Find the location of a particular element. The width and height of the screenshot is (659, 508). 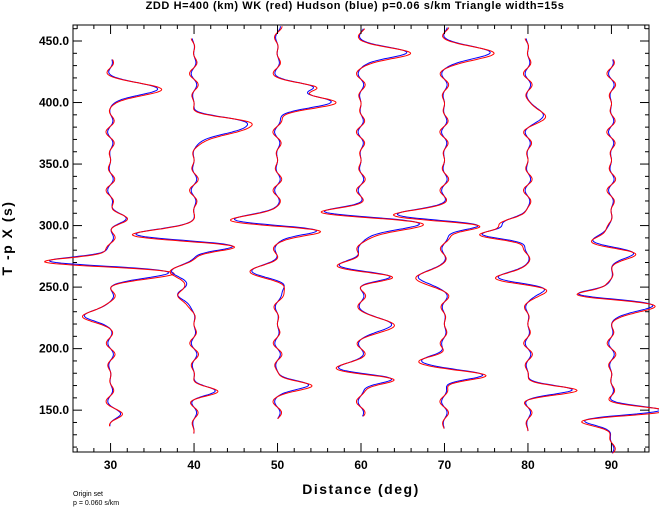

x-tick-label: 30 is located at coordinates (111, 465).